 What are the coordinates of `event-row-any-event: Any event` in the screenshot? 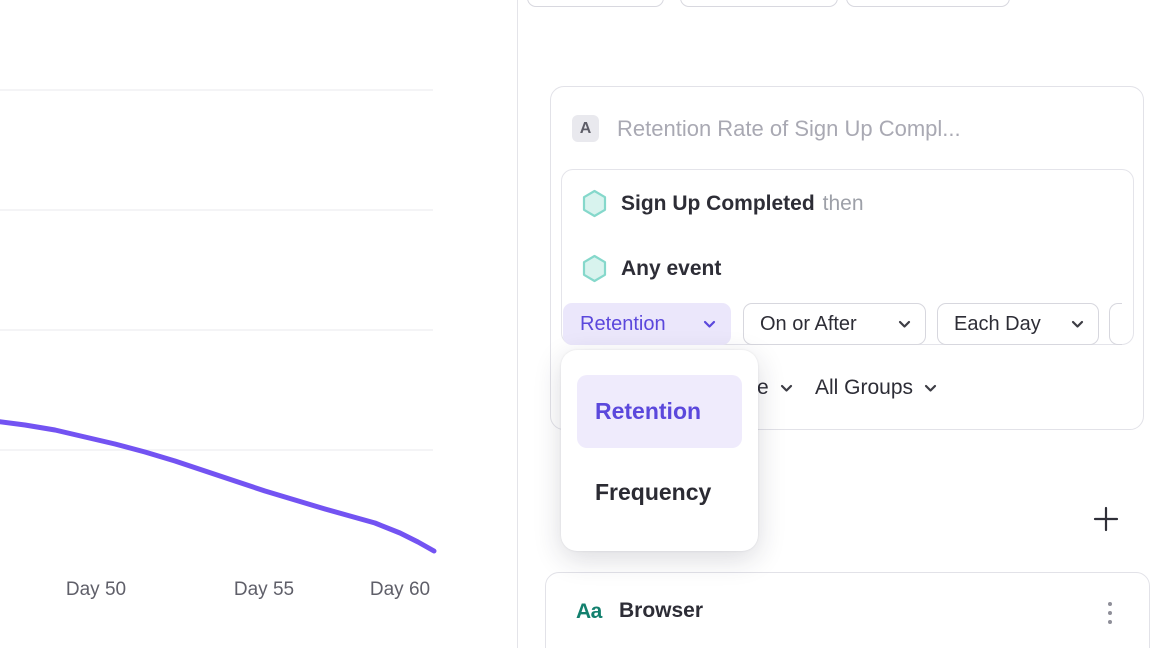 It's located at (655, 268).